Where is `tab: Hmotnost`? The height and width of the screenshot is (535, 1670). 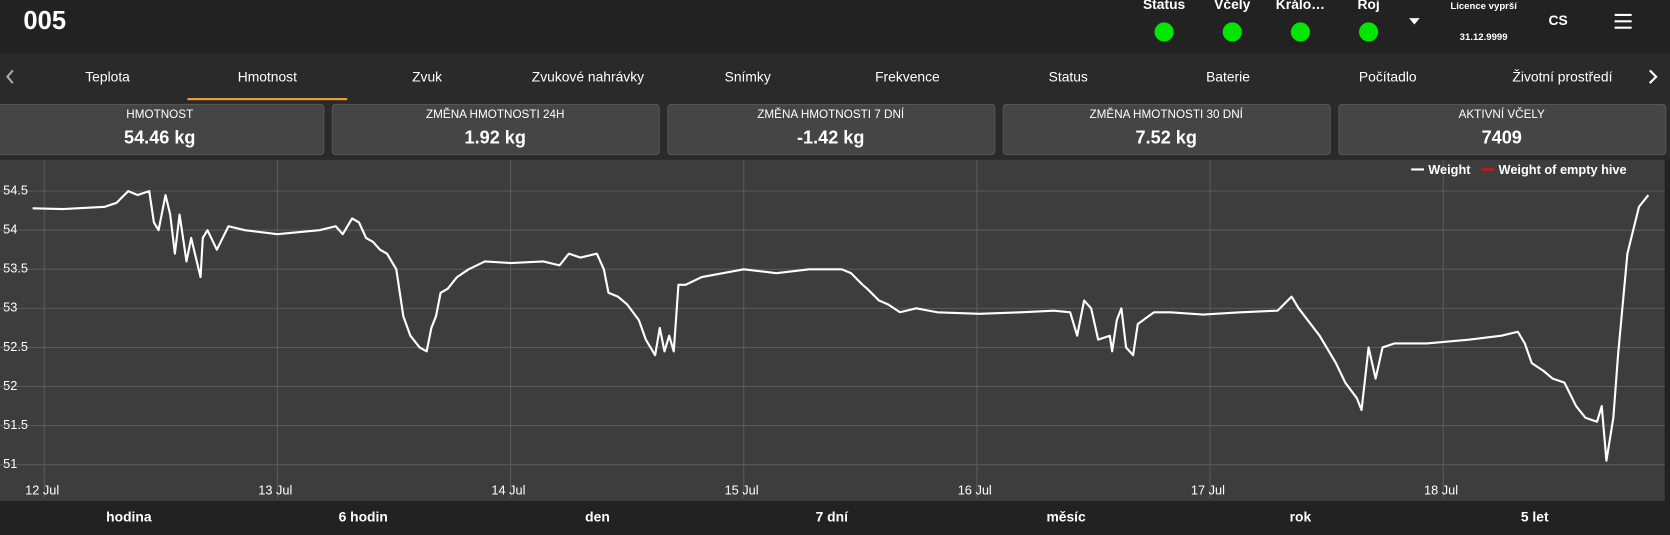 tab: Hmotnost is located at coordinates (267, 76).